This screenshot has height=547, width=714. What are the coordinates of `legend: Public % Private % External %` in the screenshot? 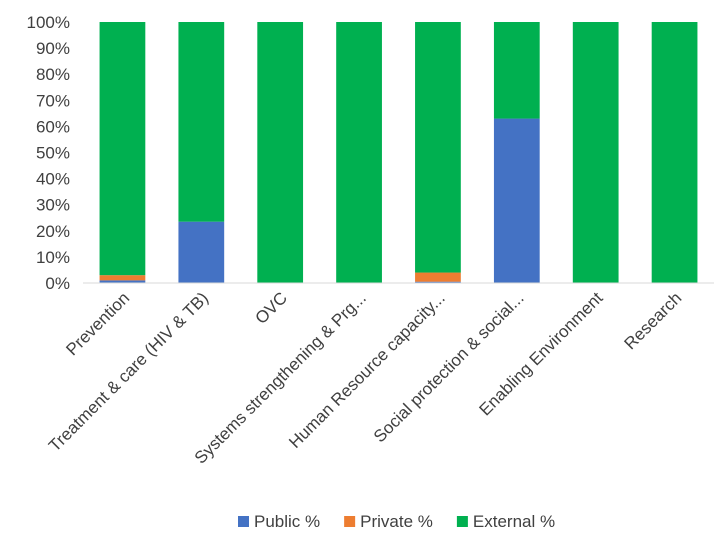 It's located at (396, 521).